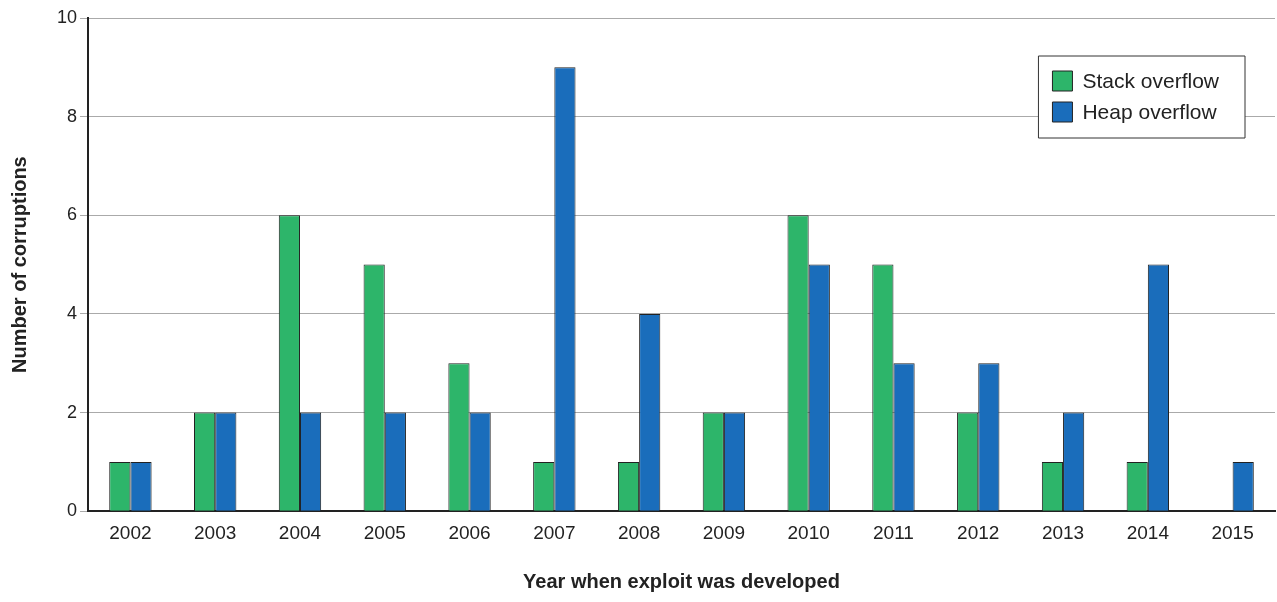  What do you see at coordinates (215, 532) in the screenshot?
I see `x-tick-label: 2003` at bounding box center [215, 532].